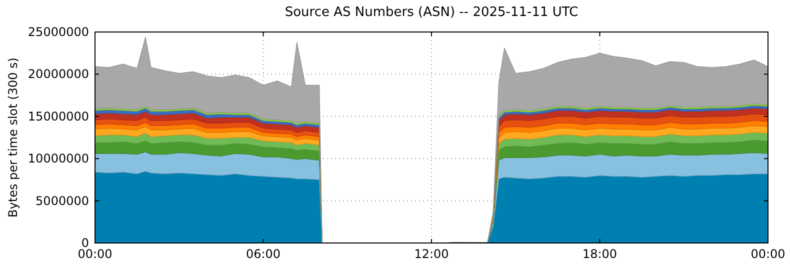  Describe the element at coordinates (431, 254) in the screenshot. I see `x-tick-label: 12:00` at that location.